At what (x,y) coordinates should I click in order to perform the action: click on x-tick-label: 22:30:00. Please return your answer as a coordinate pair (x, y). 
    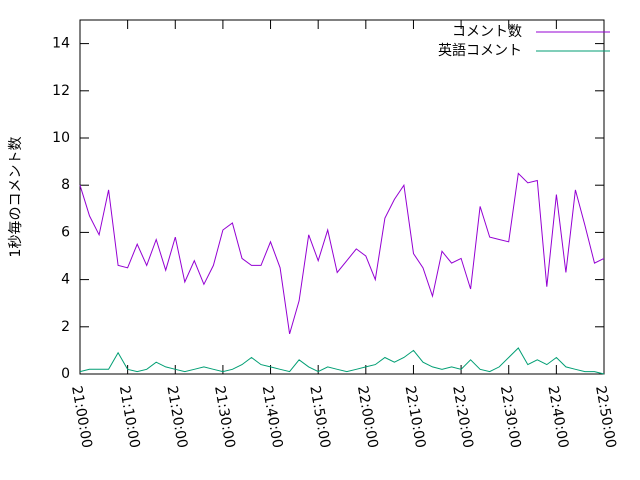
    Looking at the image, I should click on (510, 417).